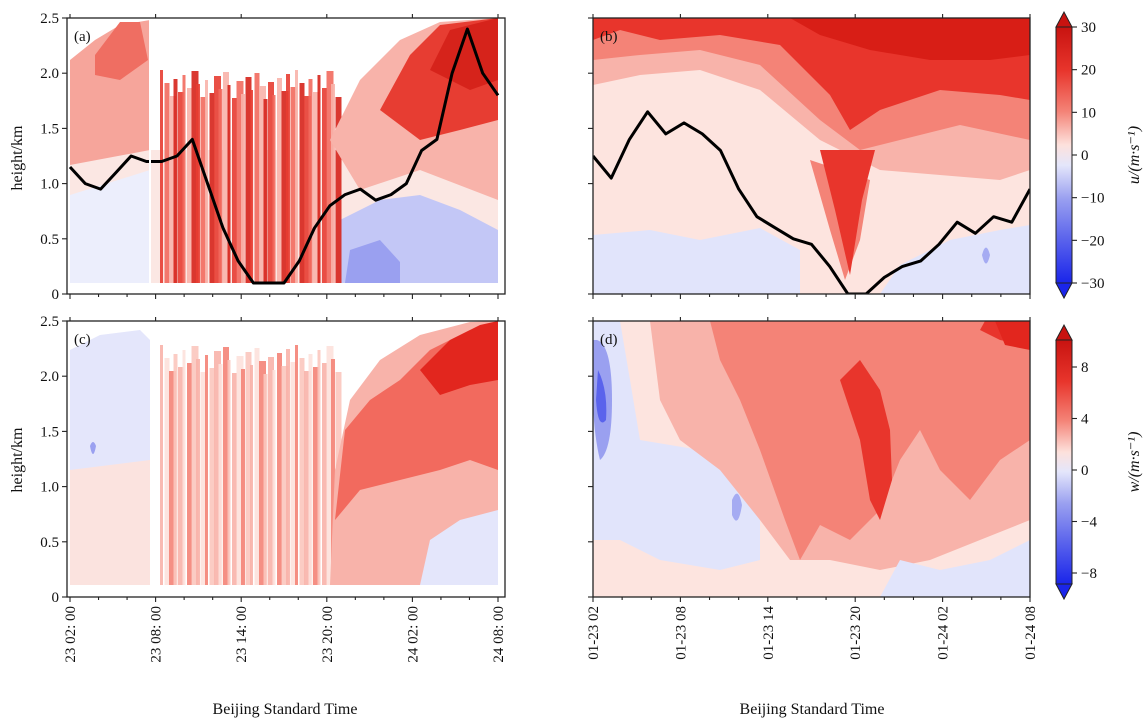 The image size is (1146, 719). Describe the element at coordinates (1092, 199) in the screenshot. I see `colorbar-tick-label: −10` at that location.